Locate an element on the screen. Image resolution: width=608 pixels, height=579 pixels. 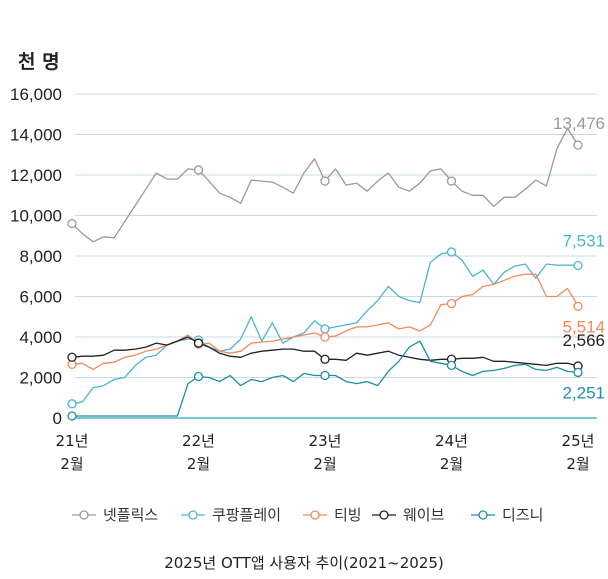
x-tick-year: 21년 is located at coordinates (72, 441).